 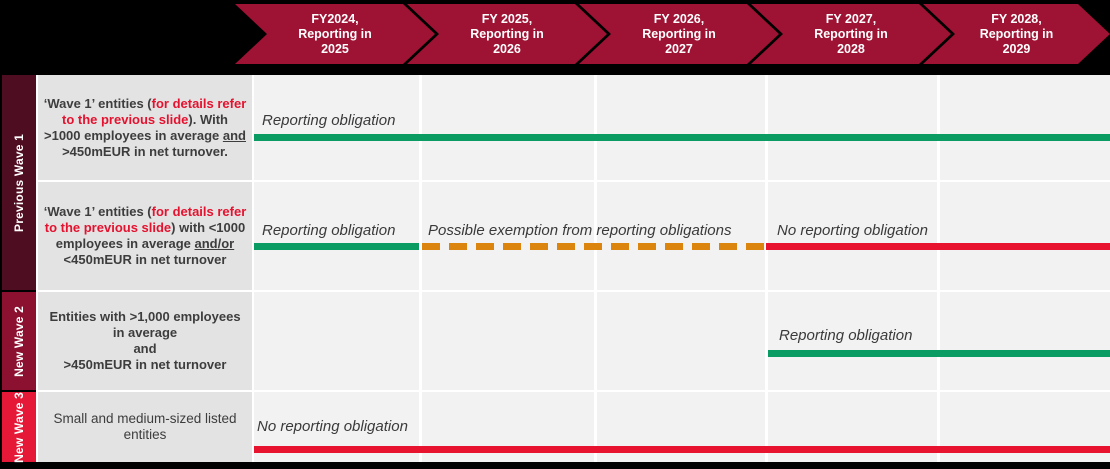 I want to click on description-segment: <450mEUR in net turnover, so click(x=145, y=259).